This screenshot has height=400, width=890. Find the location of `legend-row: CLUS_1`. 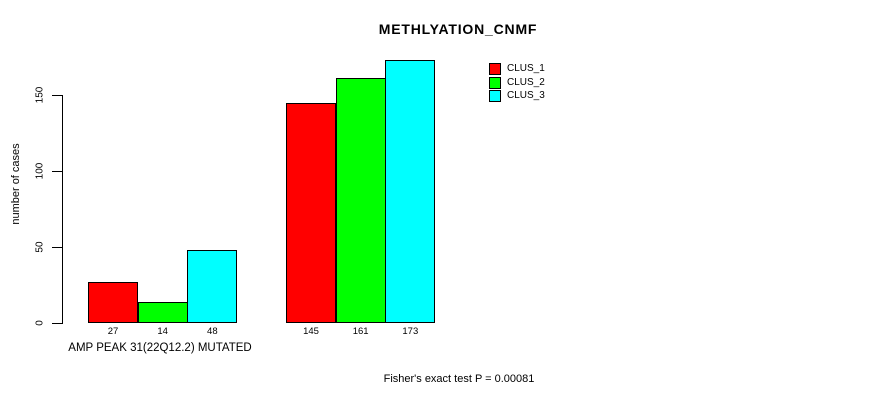

legend-row: CLUS_1 is located at coordinates (517, 69).